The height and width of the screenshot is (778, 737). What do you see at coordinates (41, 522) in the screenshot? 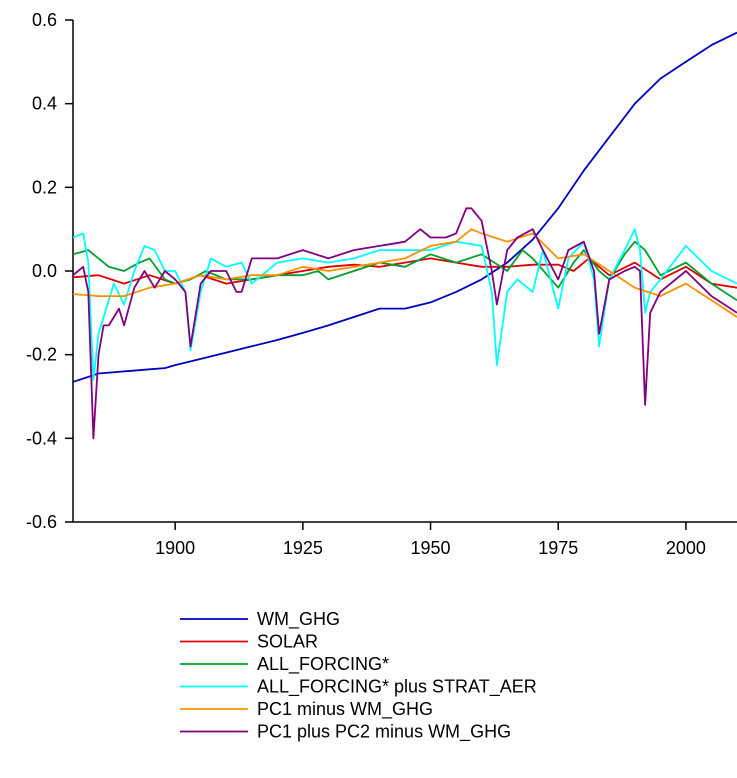
I see `y-tick-label: -0.6` at bounding box center [41, 522].